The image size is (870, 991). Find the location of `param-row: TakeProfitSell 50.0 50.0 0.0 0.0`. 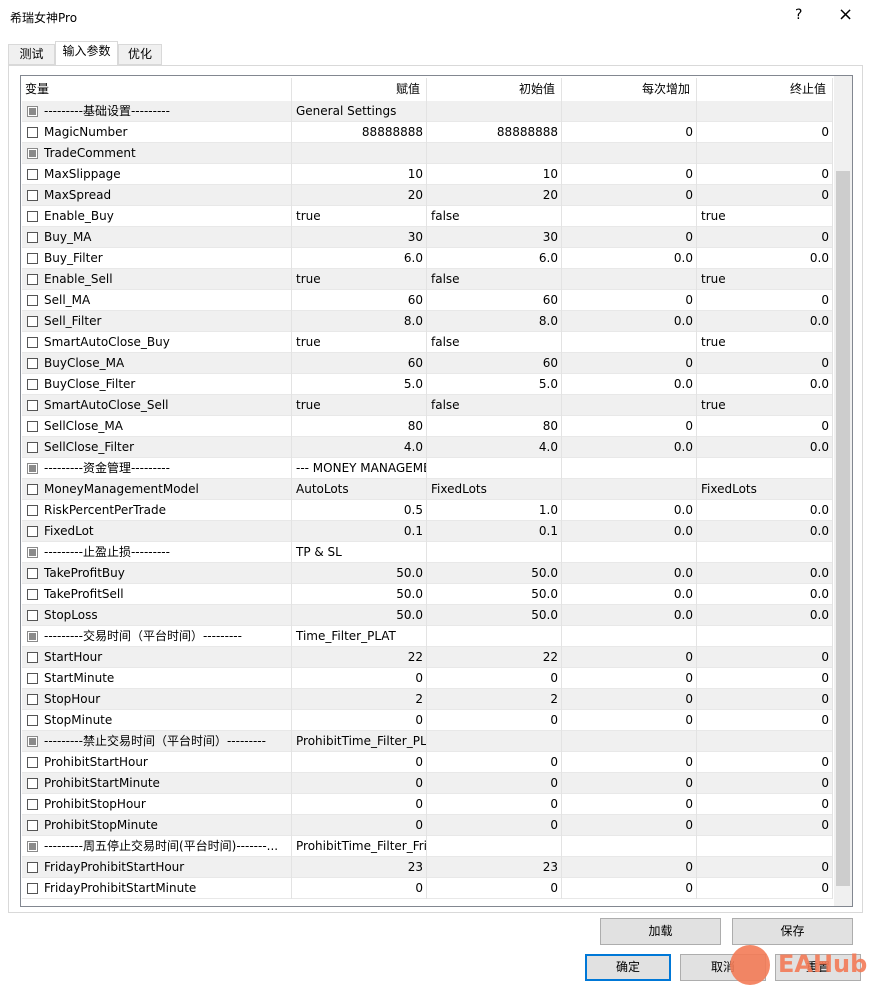

param-row: TakeProfitSell 50.0 50.0 0.0 0.0 is located at coordinates (427, 594).